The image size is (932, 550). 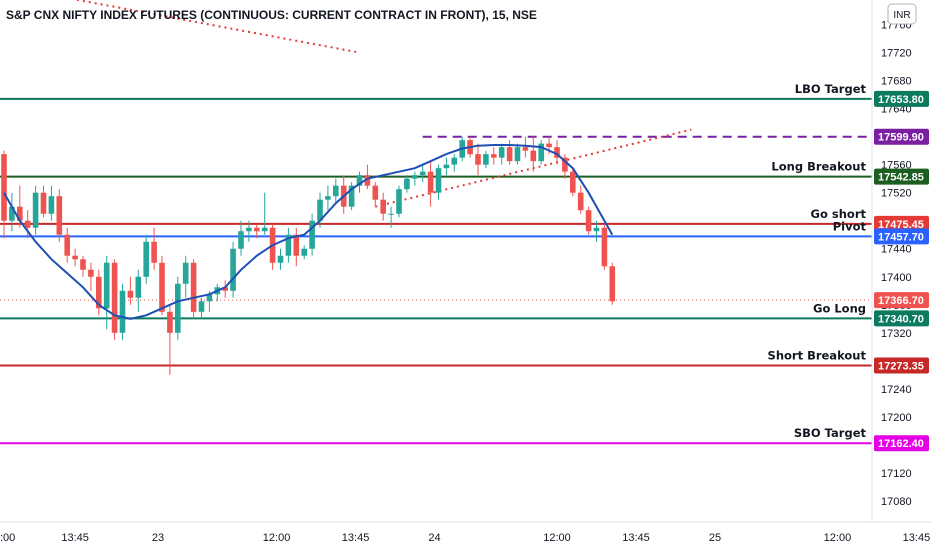 I want to click on level-label: LBO Target, so click(x=831, y=89).